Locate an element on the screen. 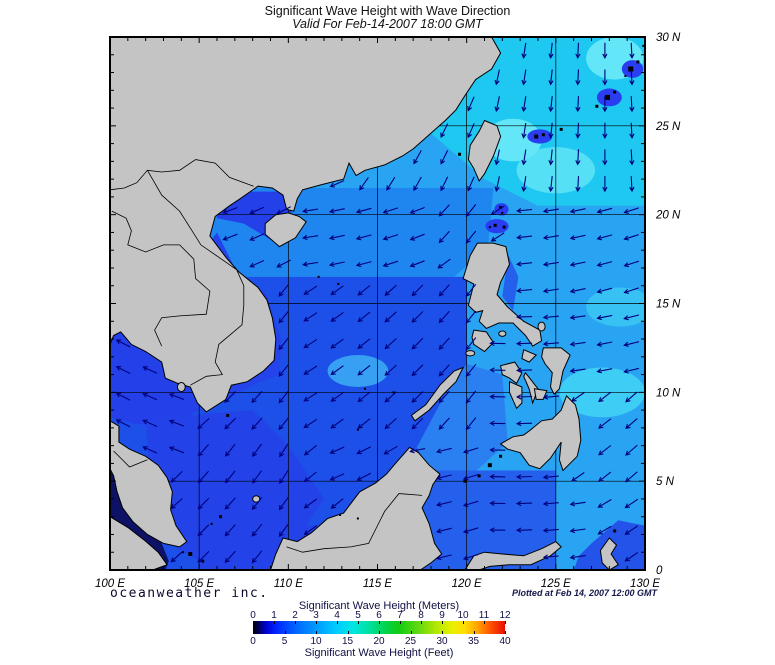  colorbar-gradient is located at coordinates (379, 627).